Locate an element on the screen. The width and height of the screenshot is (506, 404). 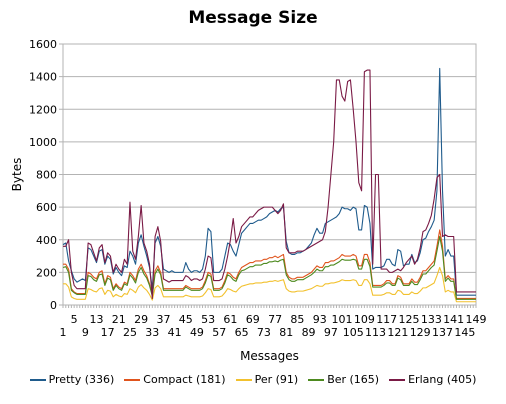
legend-item-pretty: Pretty (336) is located at coordinates (72, 379).